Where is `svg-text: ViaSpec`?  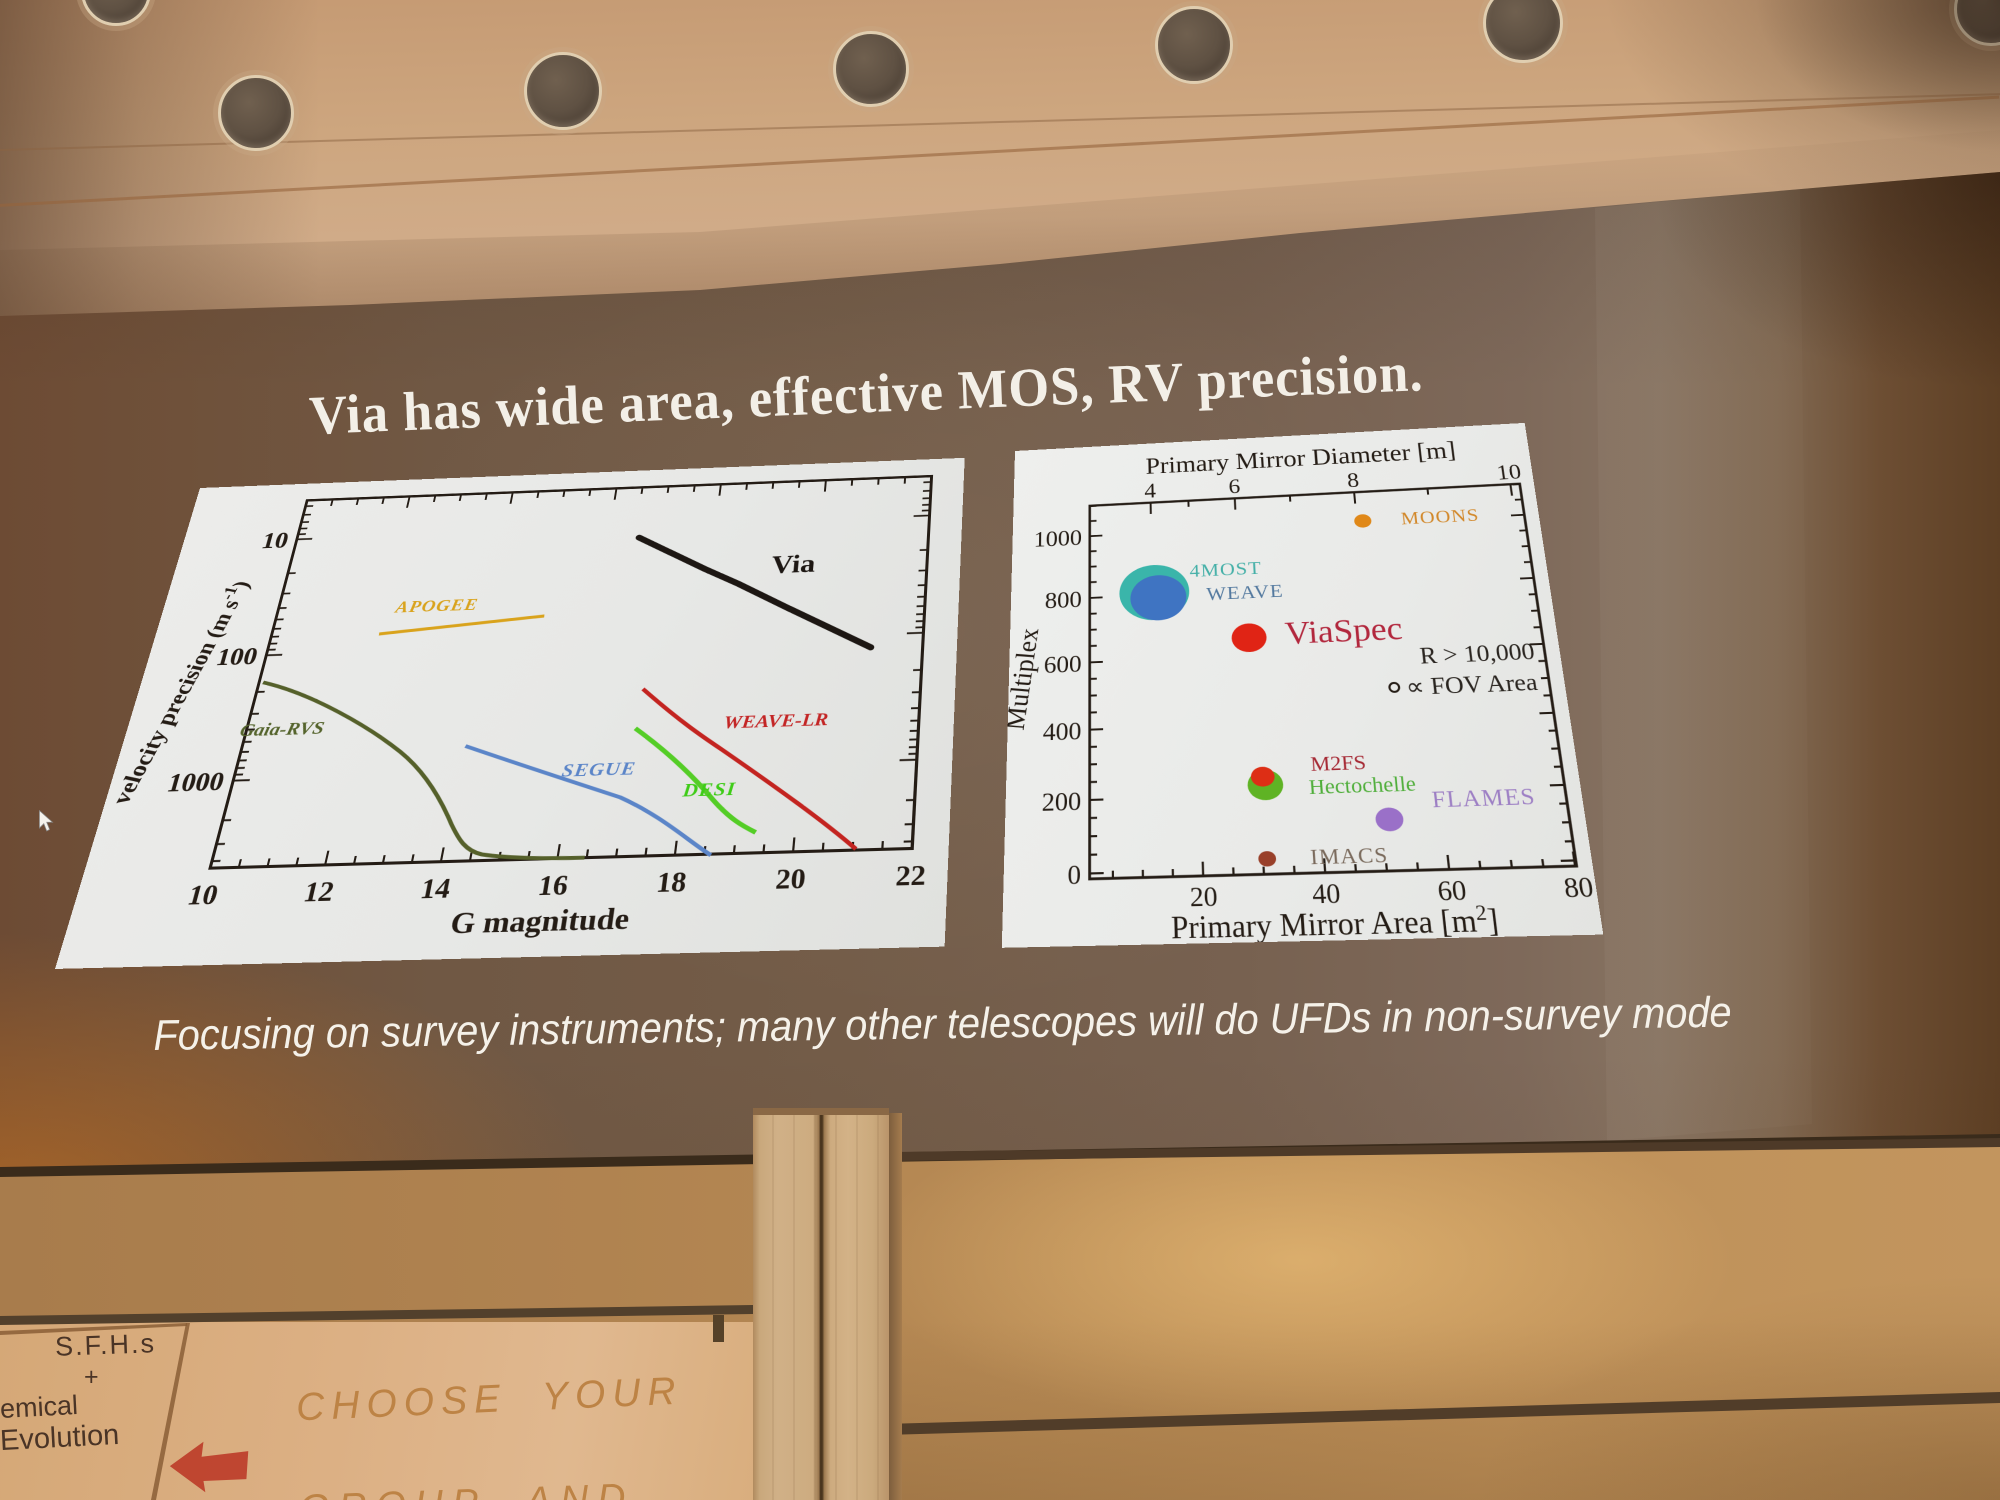
svg-text: ViaSpec is located at coordinates (1344, 631).